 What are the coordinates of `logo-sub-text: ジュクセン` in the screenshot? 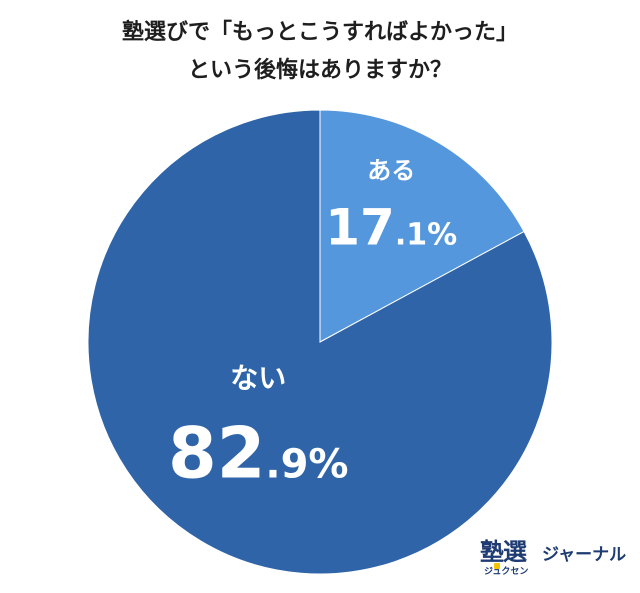 It's located at (506, 572).